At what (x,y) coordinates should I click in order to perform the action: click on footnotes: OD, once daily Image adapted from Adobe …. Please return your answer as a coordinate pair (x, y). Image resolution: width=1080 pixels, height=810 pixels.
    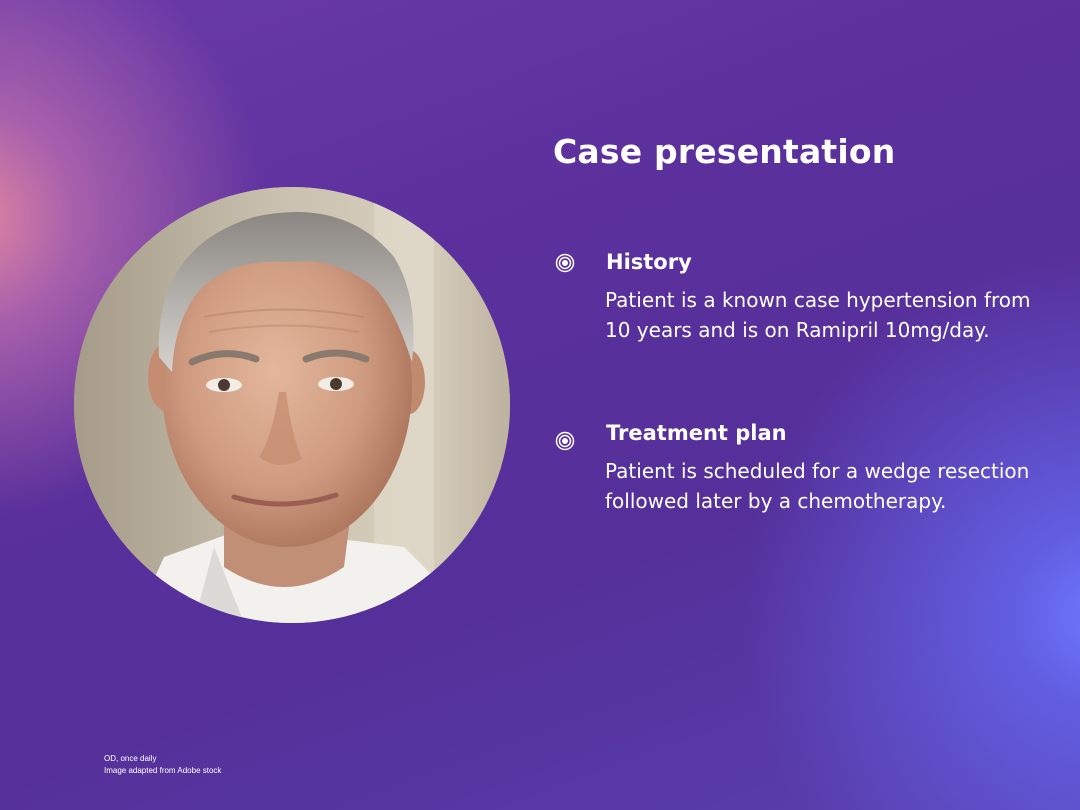
    Looking at the image, I should click on (162, 765).